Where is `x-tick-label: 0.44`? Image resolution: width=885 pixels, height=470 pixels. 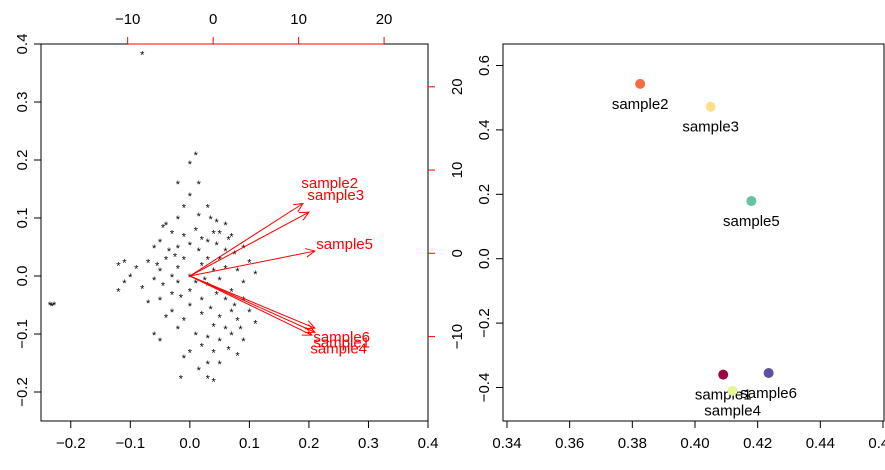
x-tick-label: 0.44 is located at coordinates (820, 443).